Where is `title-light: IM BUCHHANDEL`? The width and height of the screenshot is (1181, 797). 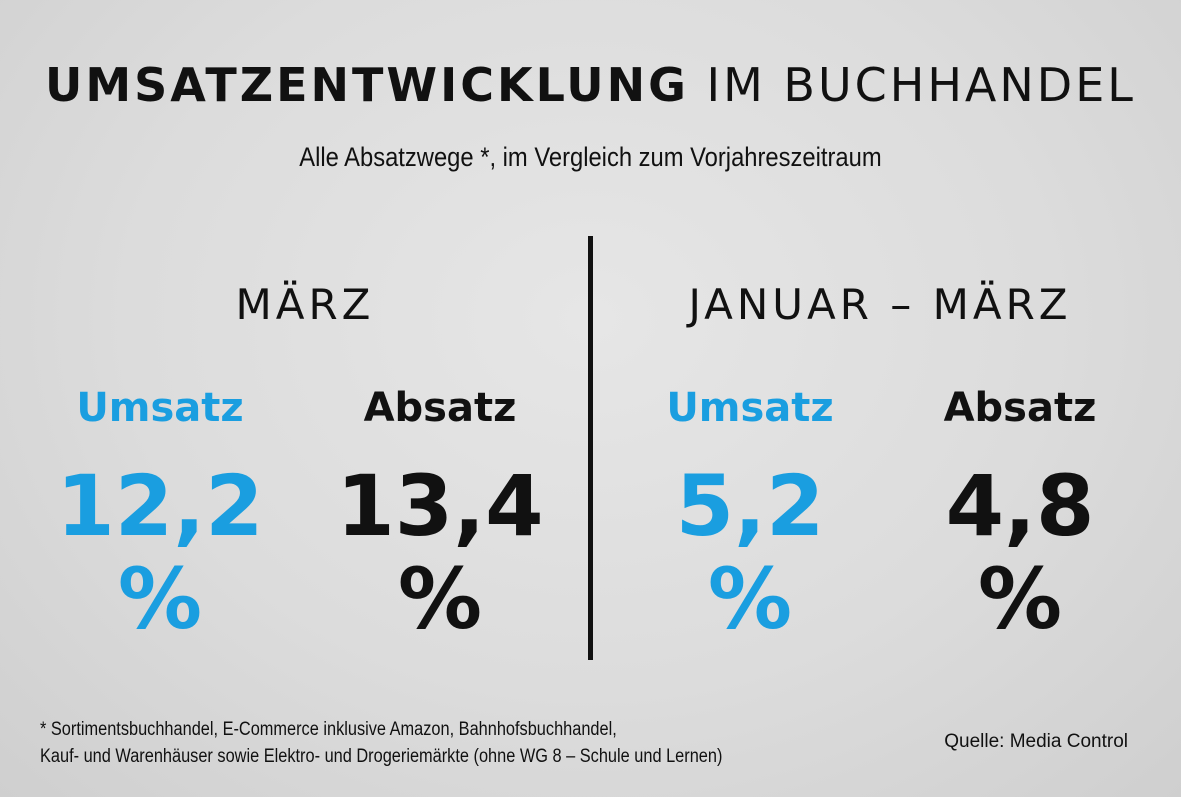
title-light: IM BUCHHANDEL is located at coordinates (921, 85).